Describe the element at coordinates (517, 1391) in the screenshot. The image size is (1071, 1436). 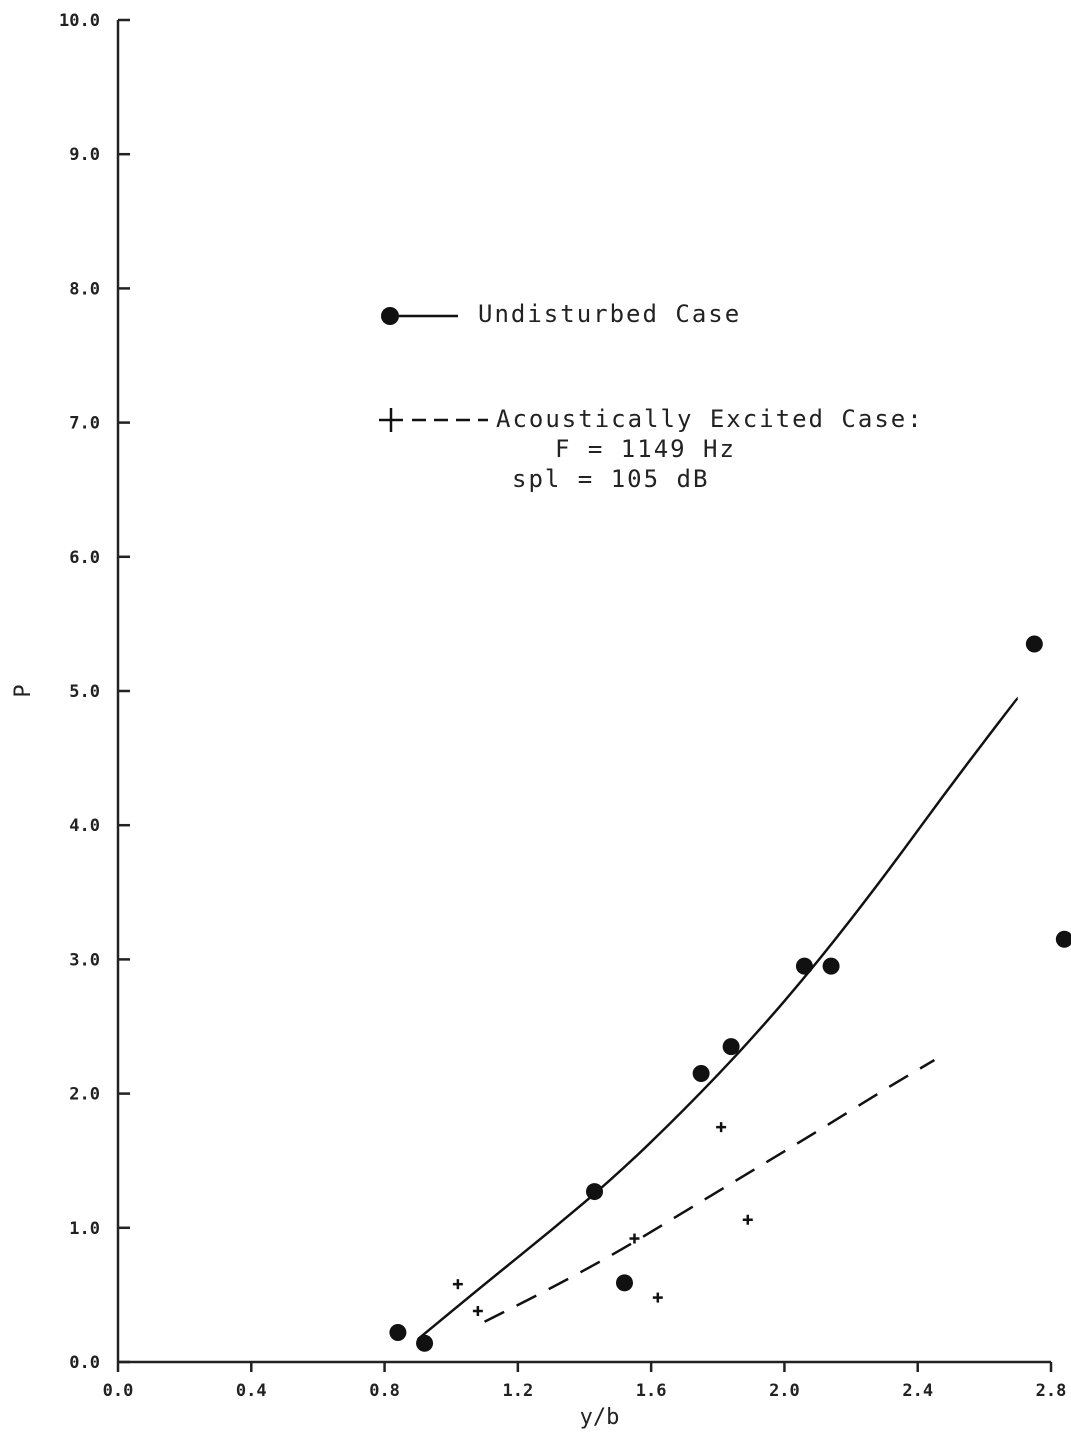
I see `x-tick-label: 1.2` at that location.